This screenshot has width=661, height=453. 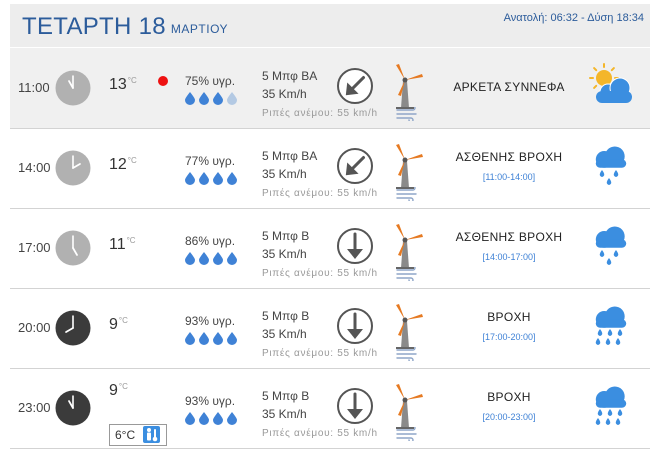 I want to click on day-name: ΤΕΤΑΡΤΗ 18, so click(x=94, y=26).